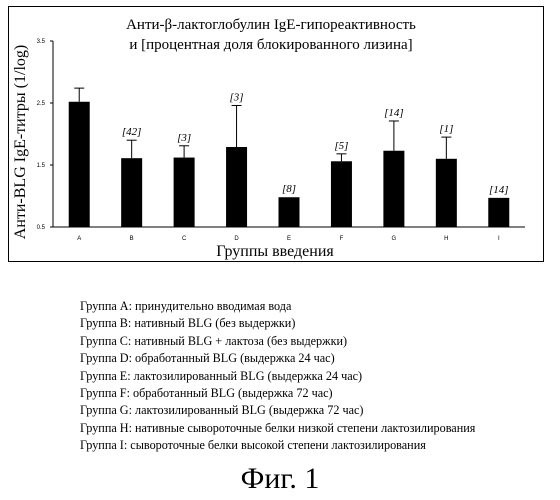  Describe the element at coordinates (499, 239) in the screenshot. I see `x-tick-label: I` at that location.